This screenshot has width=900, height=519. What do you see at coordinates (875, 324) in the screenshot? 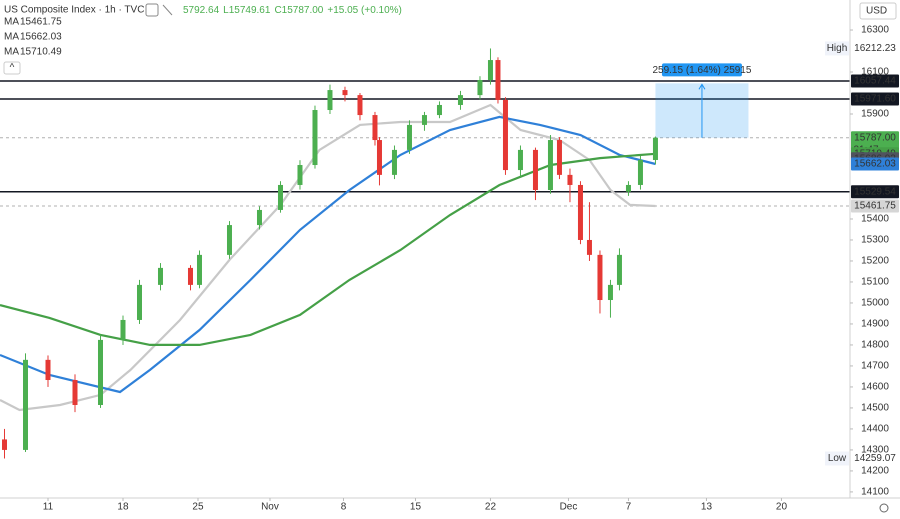
I see `y-tick-label: 14900` at bounding box center [875, 324].